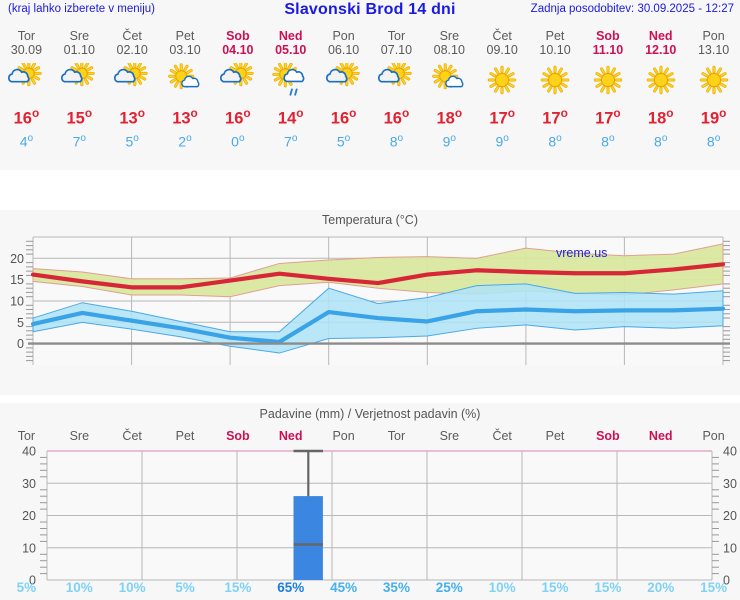 Image resolution: width=740 pixels, height=600 pixels. Describe the element at coordinates (79, 436) in the screenshot. I see `precip-day-label: Sre` at that location.